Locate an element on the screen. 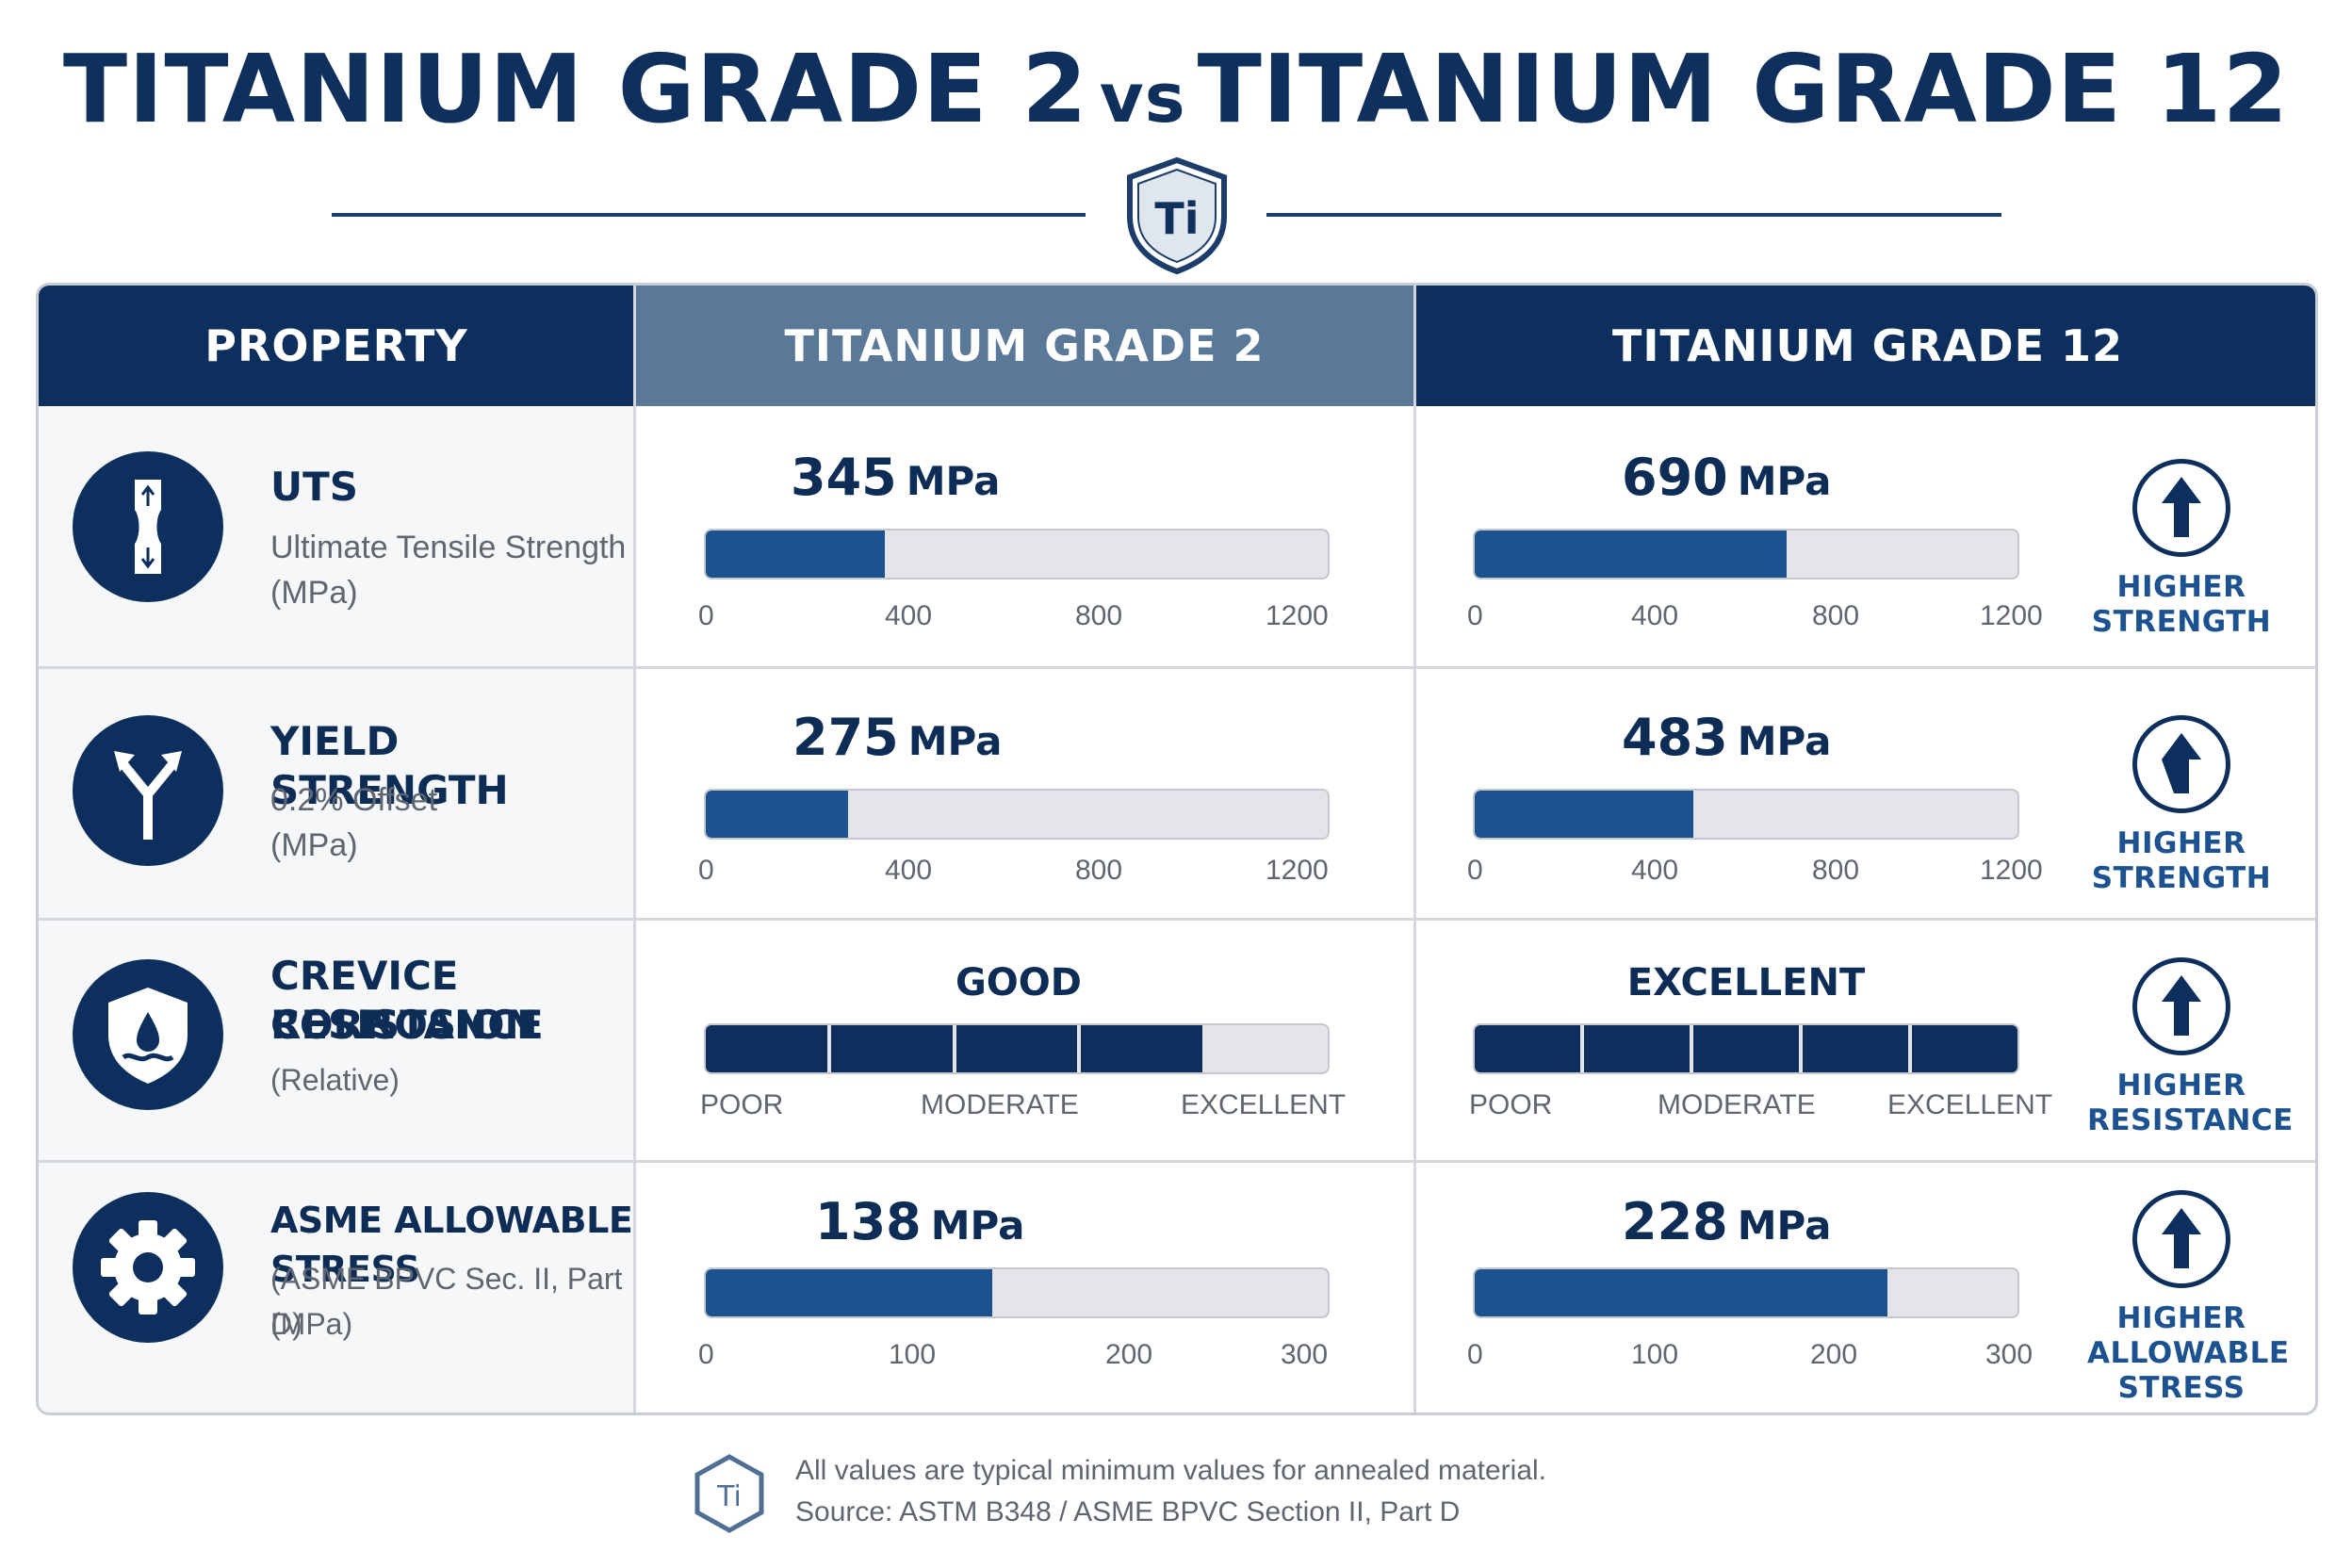 The height and width of the screenshot is (1568, 2352). g12-value-label: 228 MPa is located at coordinates (1727, 1222).